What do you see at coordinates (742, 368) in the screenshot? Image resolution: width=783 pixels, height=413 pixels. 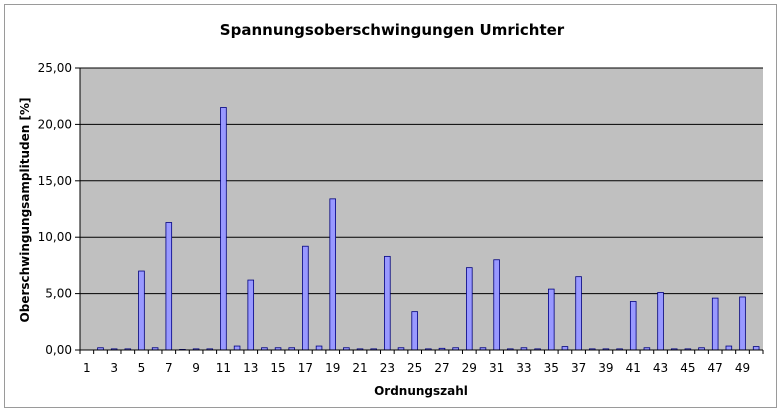 I see `x-tick-label: 49` at bounding box center [742, 368].